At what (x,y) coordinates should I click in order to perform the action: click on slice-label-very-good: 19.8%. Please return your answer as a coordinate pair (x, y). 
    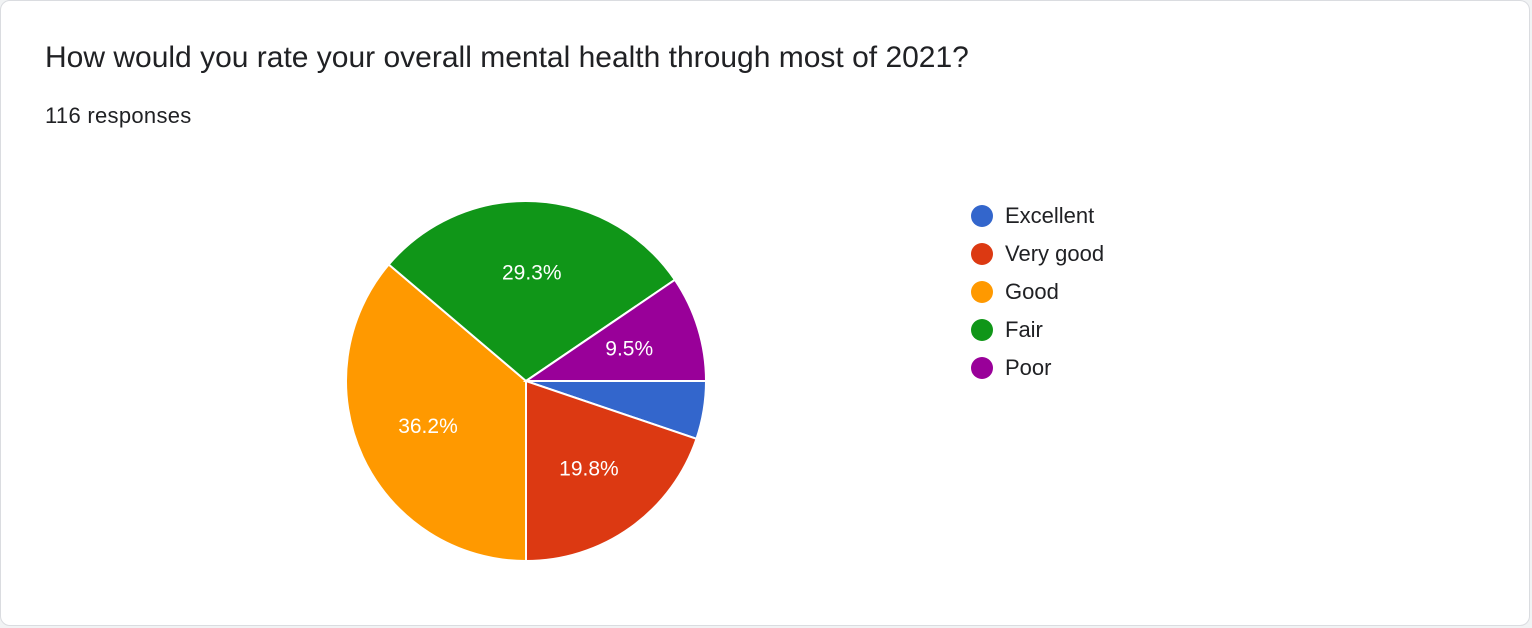
    Looking at the image, I should click on (589, 468).